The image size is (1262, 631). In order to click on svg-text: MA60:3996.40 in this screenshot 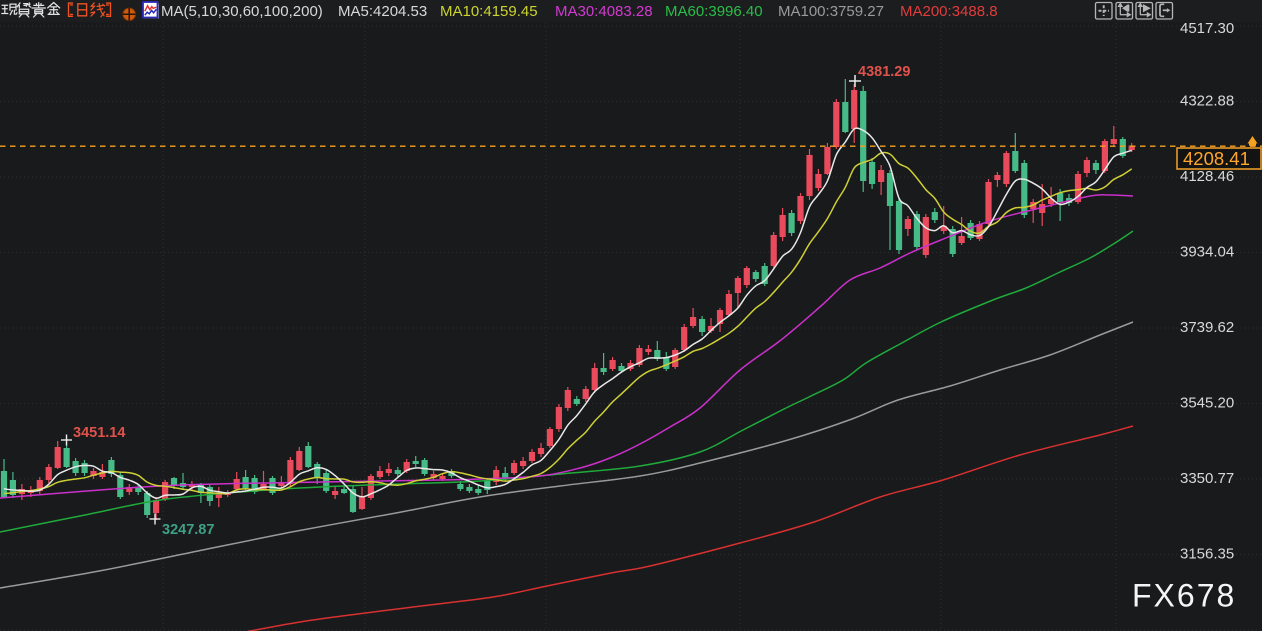, I will do `click(714, 11)`.